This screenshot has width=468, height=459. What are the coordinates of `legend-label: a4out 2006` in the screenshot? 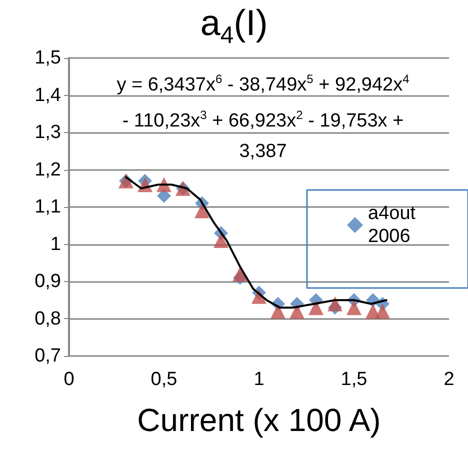 It's located at (394, 225).